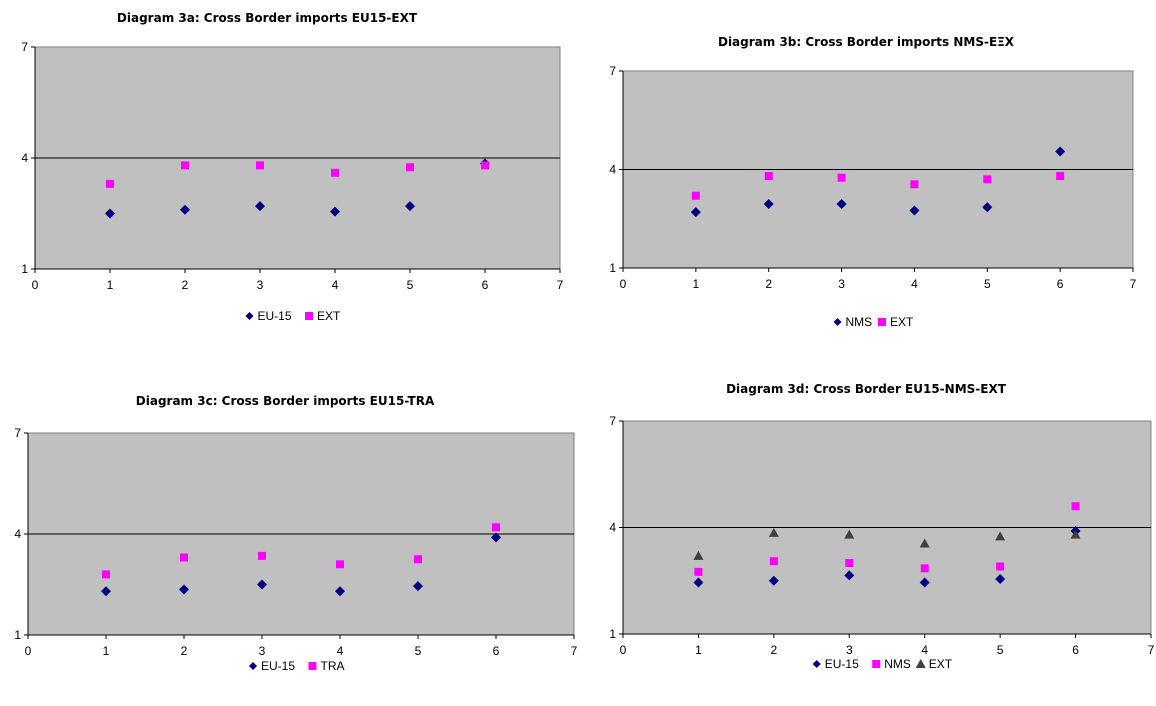 Image resolution: width=1156 pixels, height=706 pixels. What do you see at coordinates (866, 42) in the screenshot?
I see `chart-title: Diagram 3b: Cross Border imports NMS-EΞX` at bounding box center [866, 42].